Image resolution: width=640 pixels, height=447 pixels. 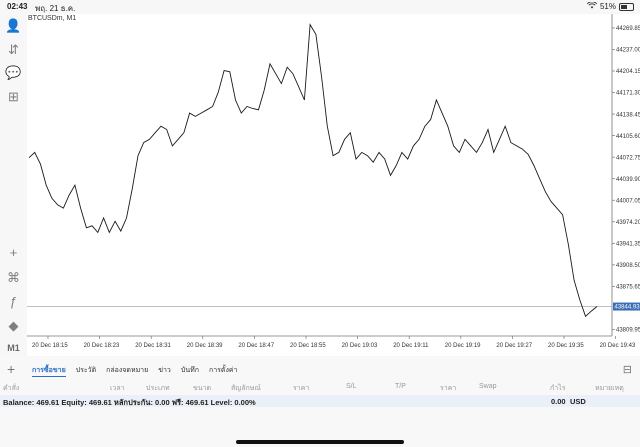 What do you see at coordinates (102, 346) in the screenshot?
I see `time-tick-label: 20 Dec 18:23` at bounding box center [102, 346].